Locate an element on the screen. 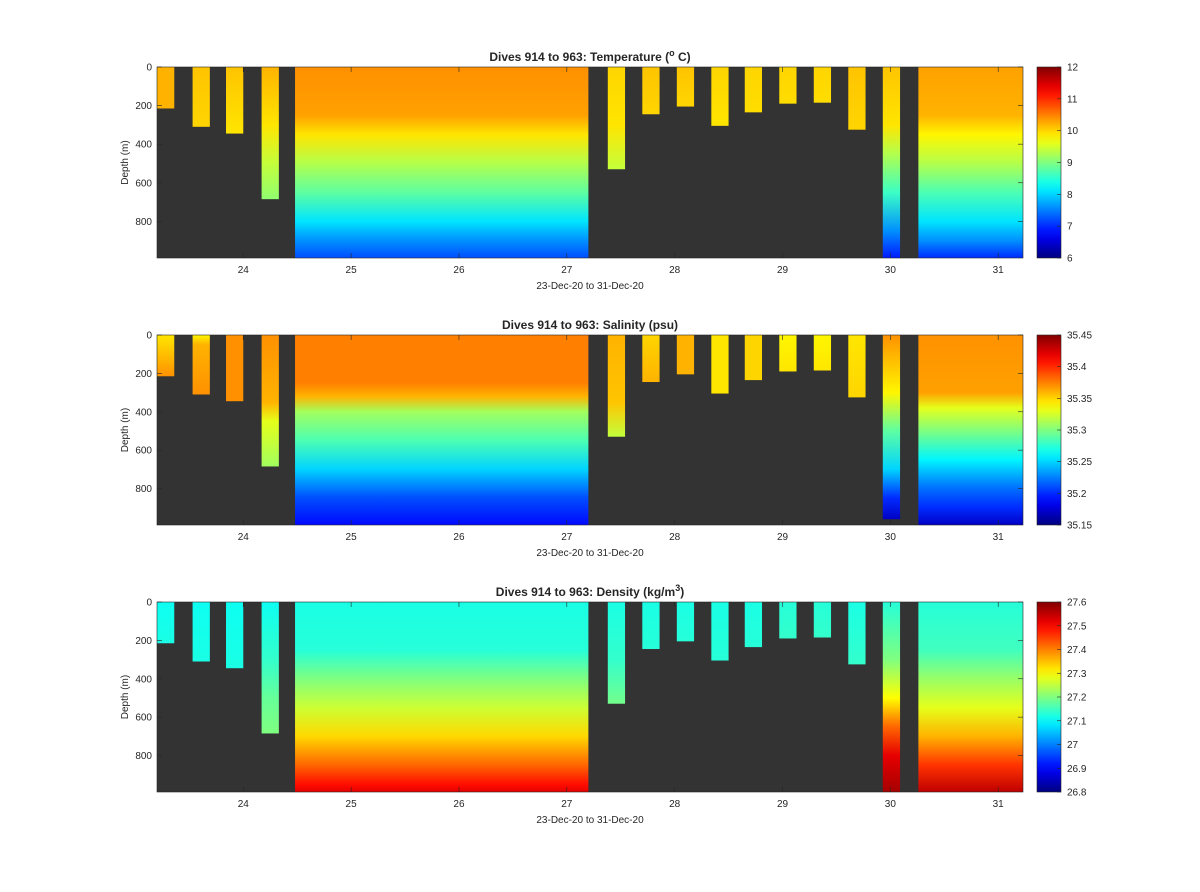 Image resolution: width=1200 pixels, height=892 pixels. colorbar-tick-label: 35.25 is located at coordinates (1079, 462).